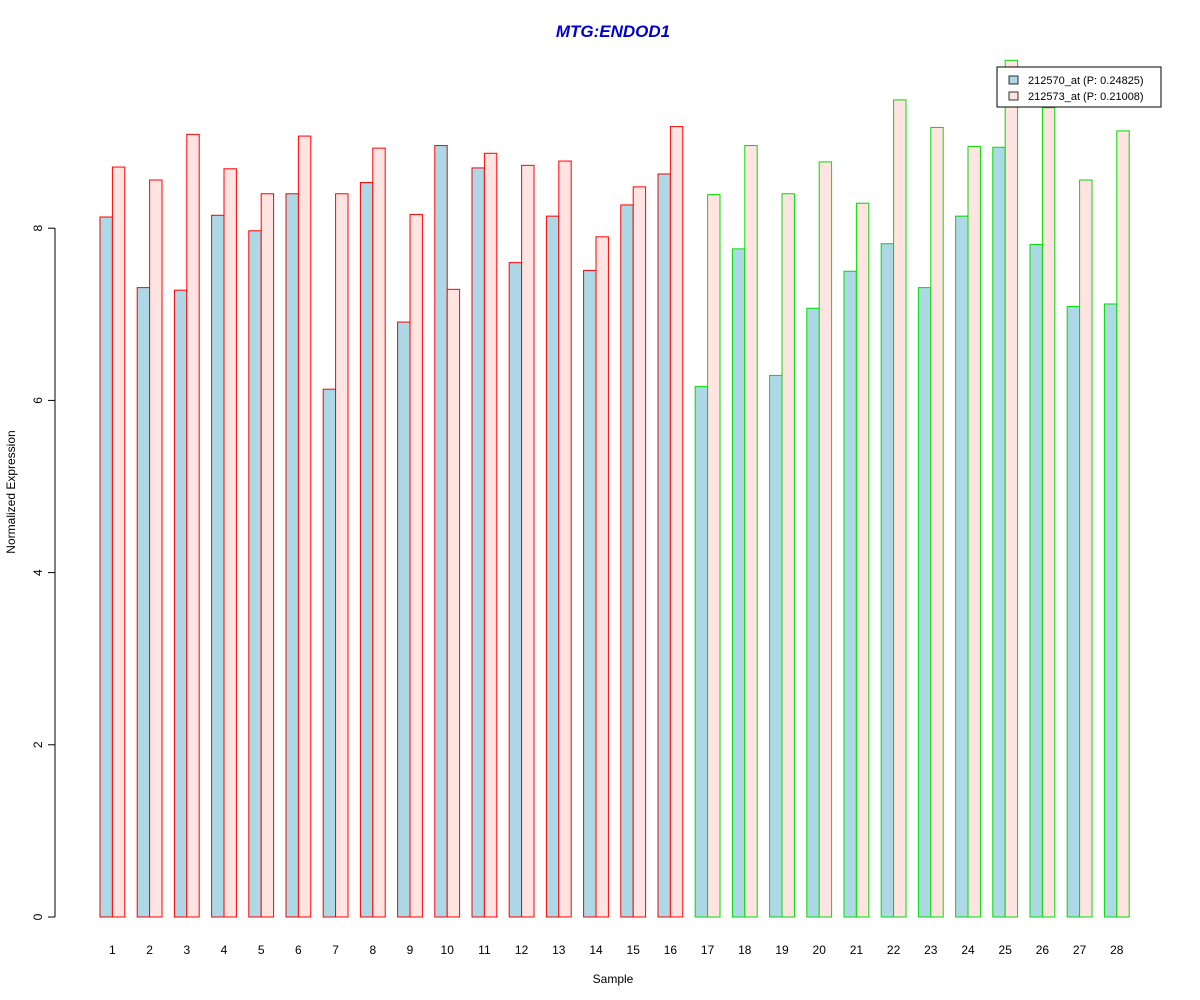  I want to click on y-tick-label: 8, so click(38, 228).